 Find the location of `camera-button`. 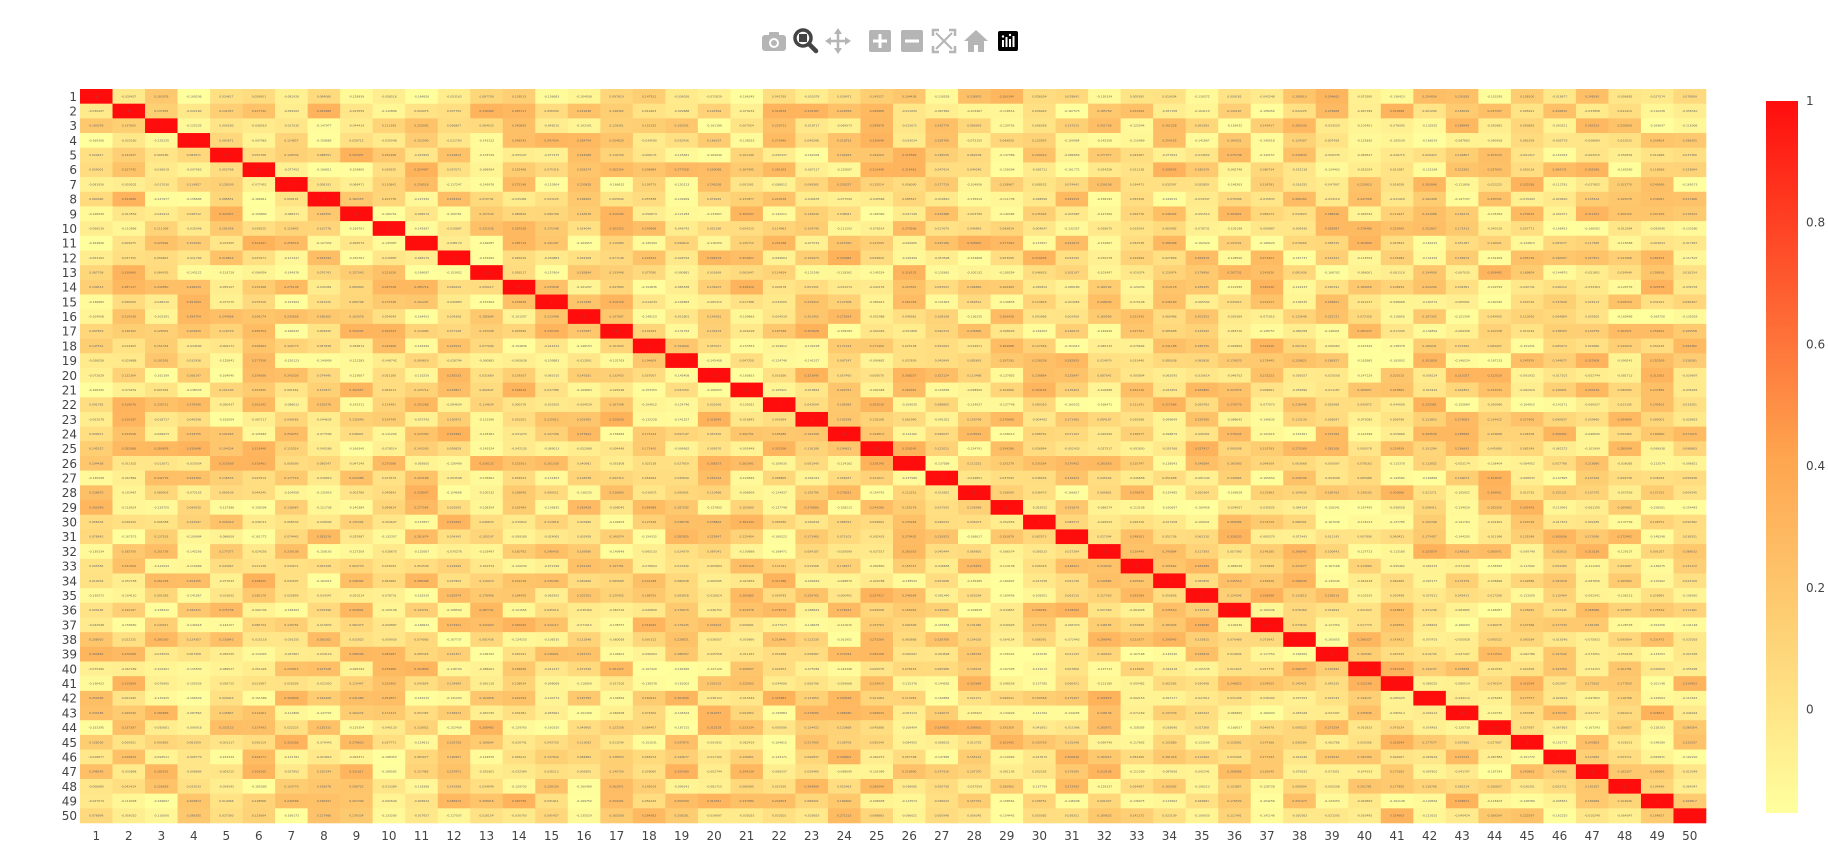

camera-button is located at coordinates (774, 41).